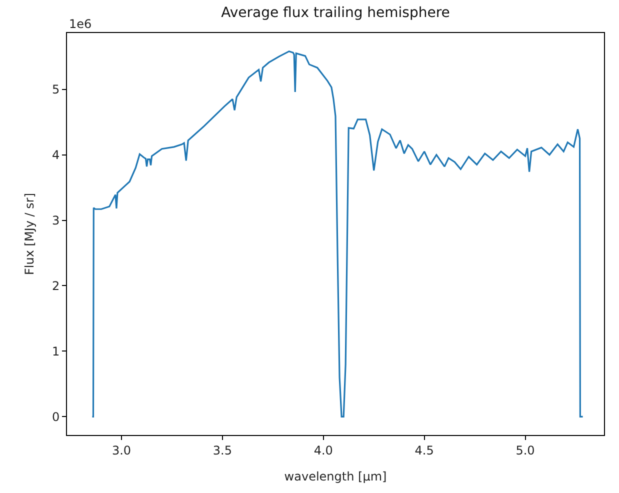  What do you see at coordinates (122, 450) in the screenshot?
I see `x-tick-label: 3.0` at bounding box center [122, 450].